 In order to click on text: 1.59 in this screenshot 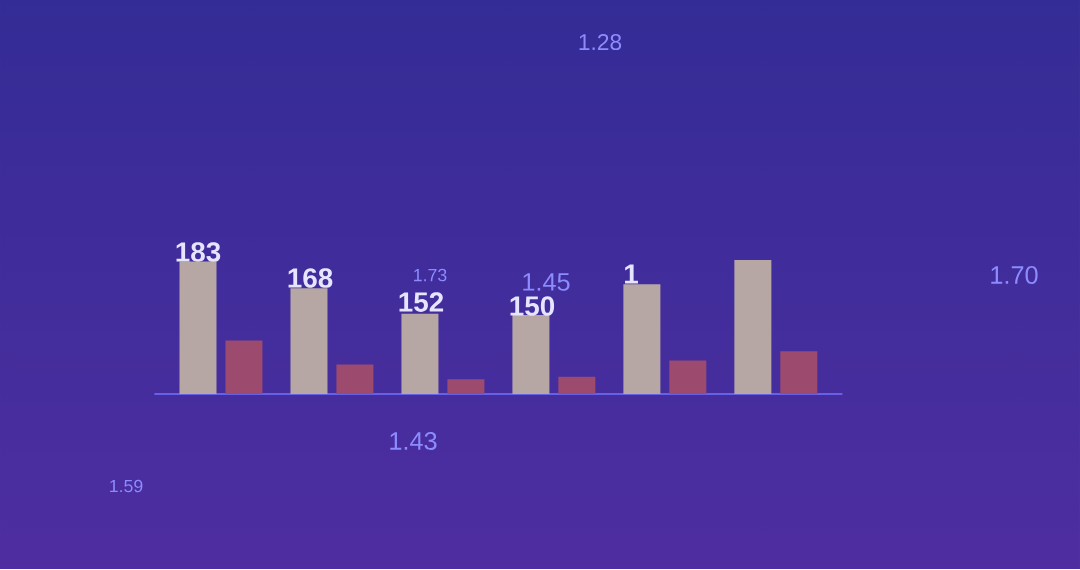, I will do `click(126, 486)`.